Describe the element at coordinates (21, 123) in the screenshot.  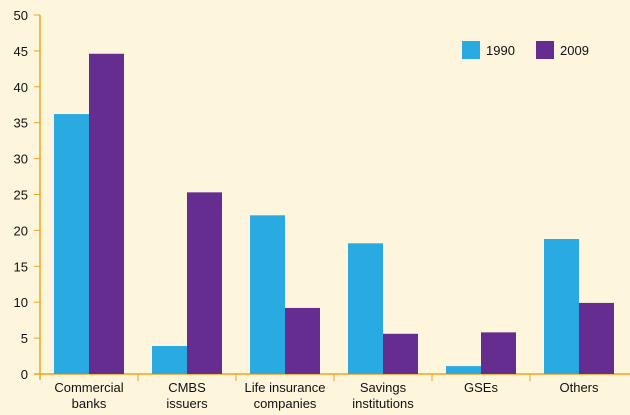
I see `y-tick-label: 35` at that location.